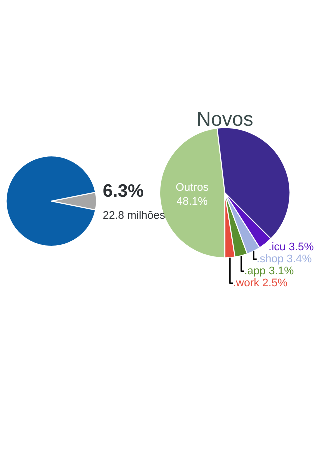 Image resolution: width=320 pixels, height=450 pixels. I want to click on slice-label: .shop 3.4%, so click(284, 259).